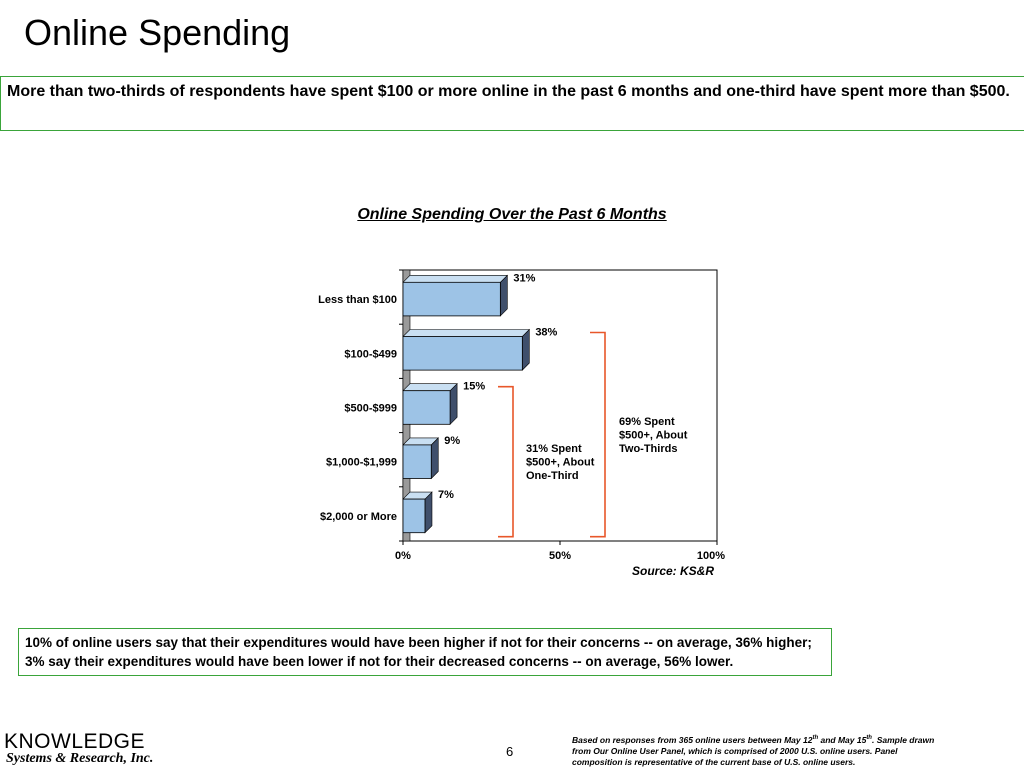  Describe the element at coordinates (370, 409) in the screenshot. I see `category-label: $500-$999` at that location.